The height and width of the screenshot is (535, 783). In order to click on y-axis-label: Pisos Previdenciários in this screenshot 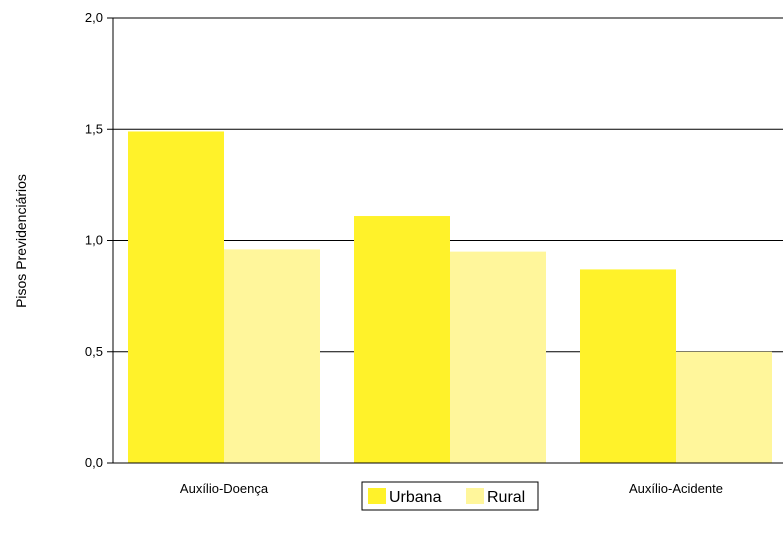, I will do `click(21, 241)`.